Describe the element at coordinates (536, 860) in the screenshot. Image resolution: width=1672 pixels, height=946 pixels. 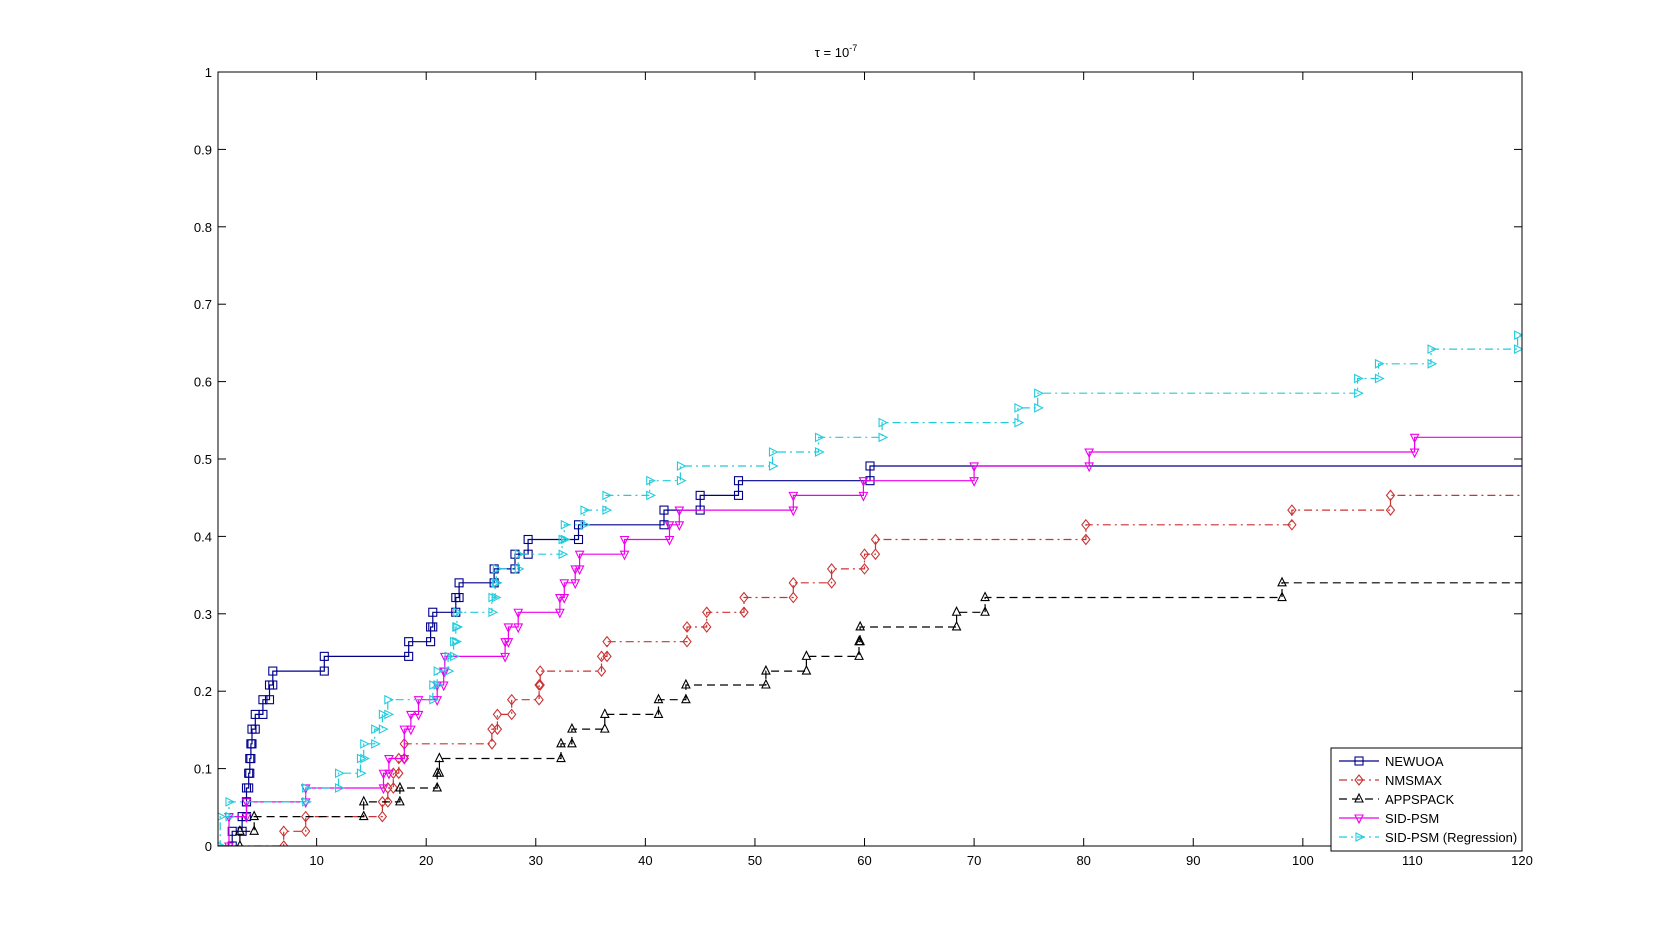
I see `x-tick-label: 30` at that location.